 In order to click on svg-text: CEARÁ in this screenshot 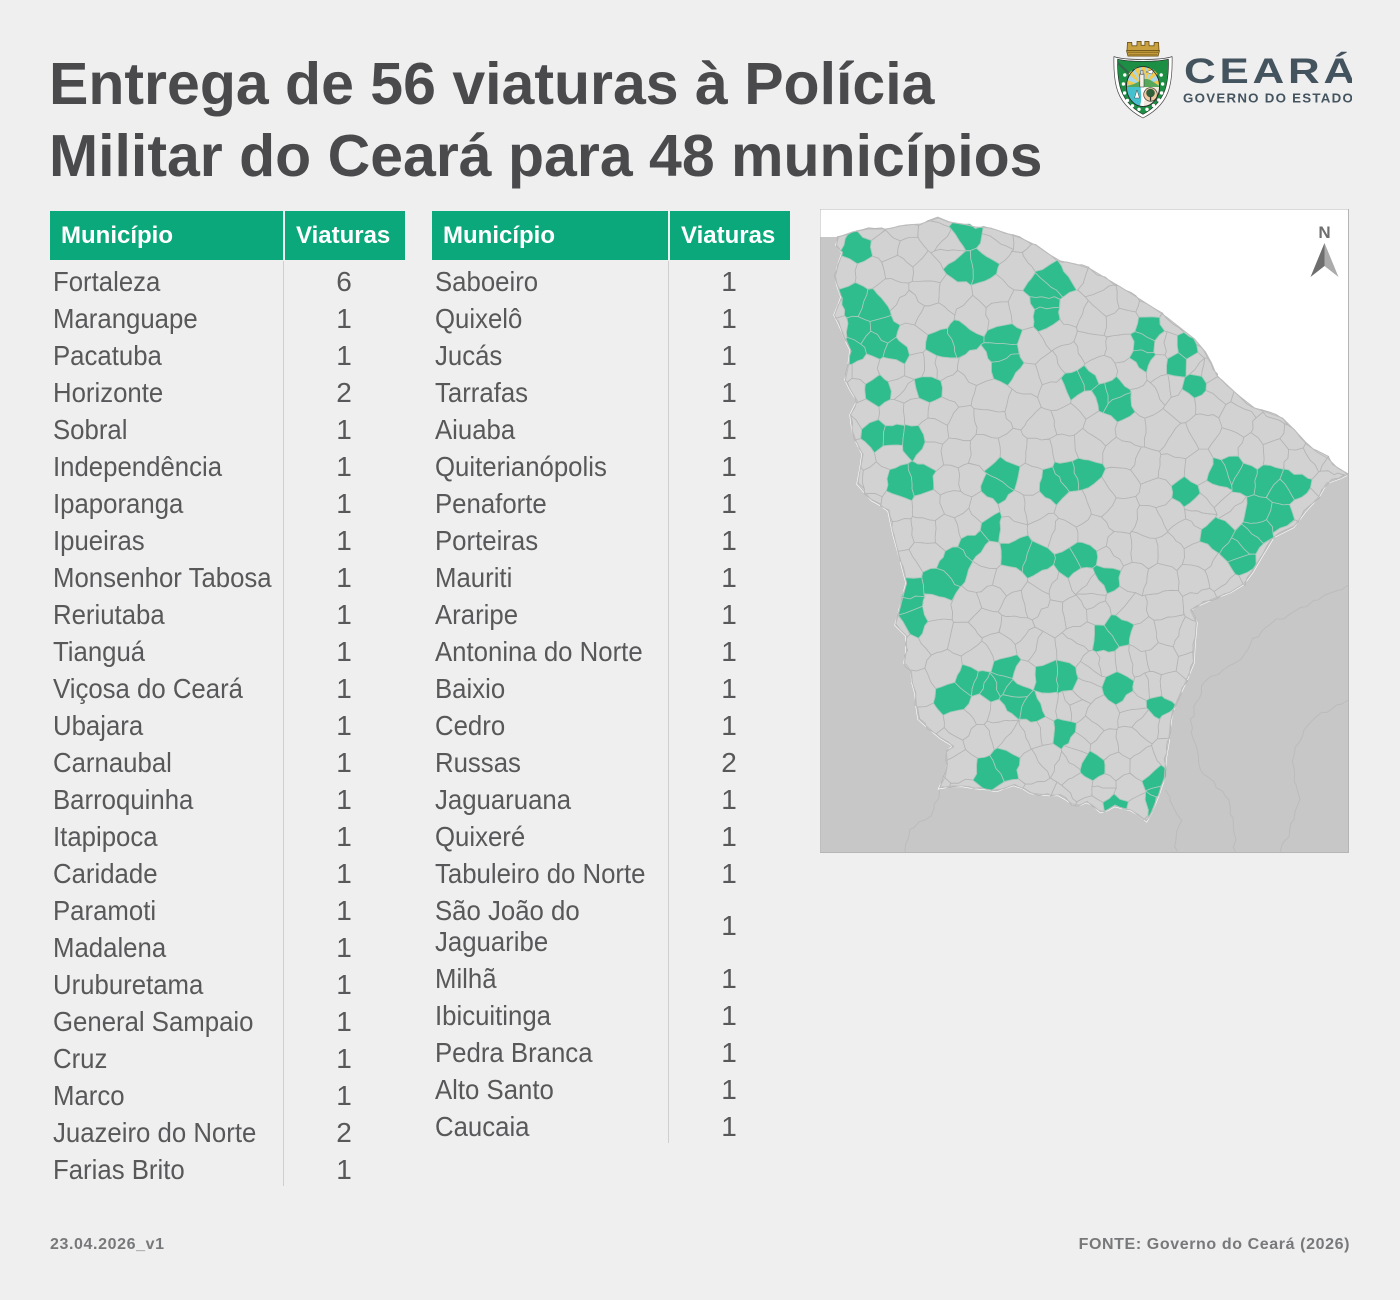, I will do `click(1268, 71)`.